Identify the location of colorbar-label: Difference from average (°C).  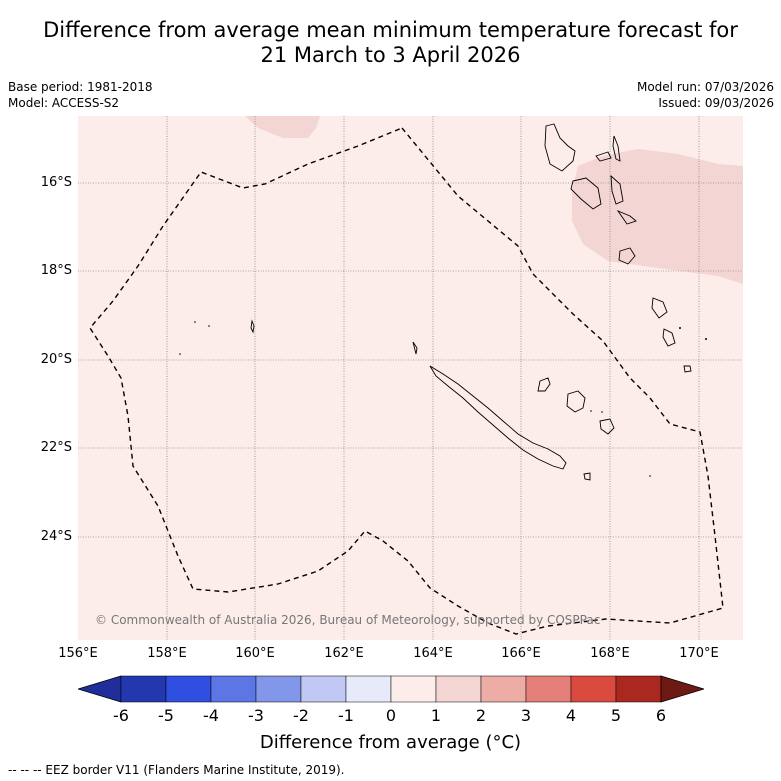
(390, 742).